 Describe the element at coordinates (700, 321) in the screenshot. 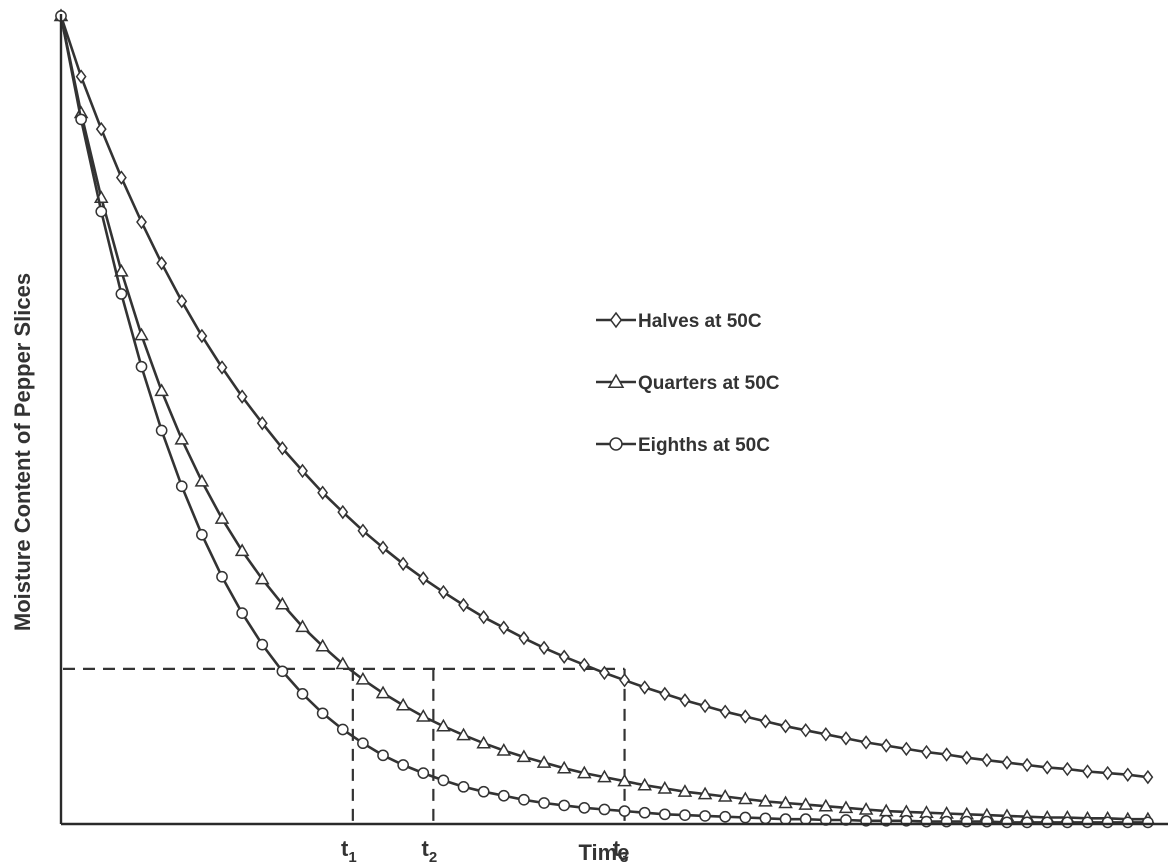

I see `legend-label: Halves at 50C` at that location.